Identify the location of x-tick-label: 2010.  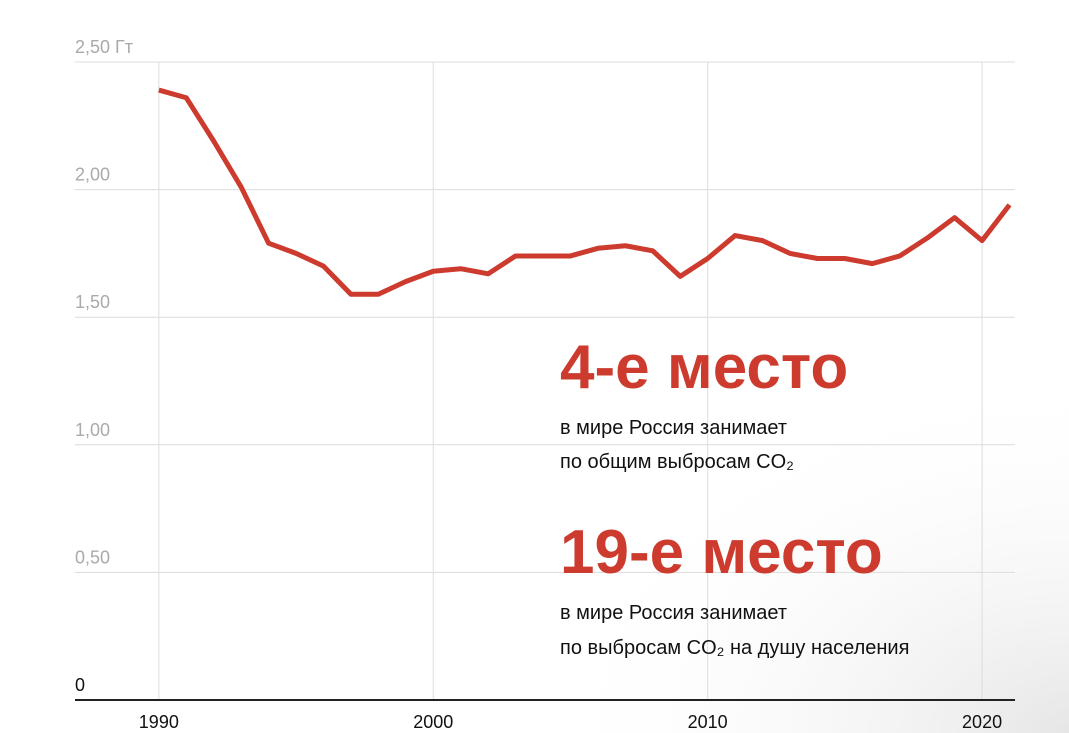
(708, 722).